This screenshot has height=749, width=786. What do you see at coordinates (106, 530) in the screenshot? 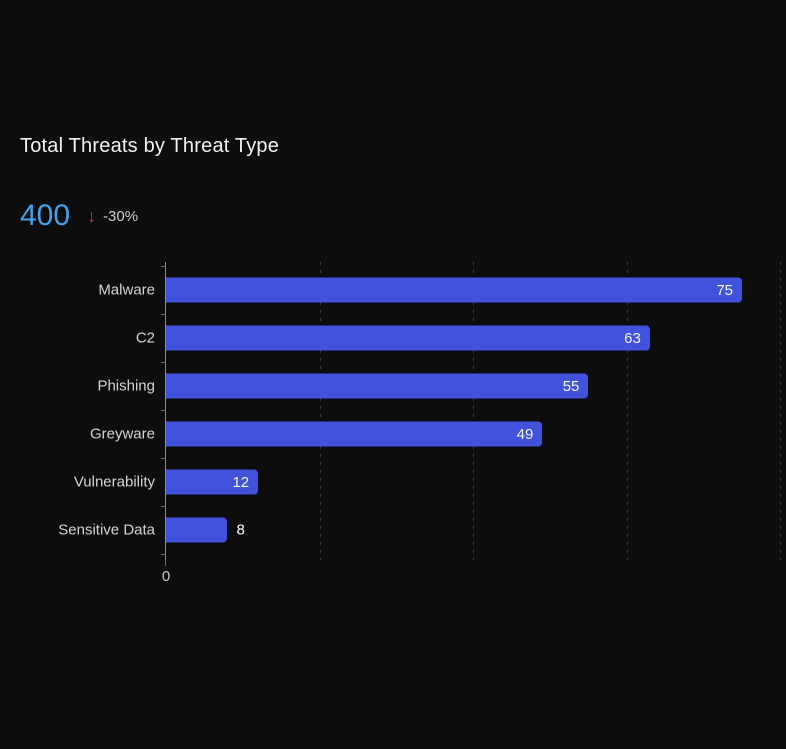
I see `category-label: Sensitive Data` at bounding box center [106, 530].